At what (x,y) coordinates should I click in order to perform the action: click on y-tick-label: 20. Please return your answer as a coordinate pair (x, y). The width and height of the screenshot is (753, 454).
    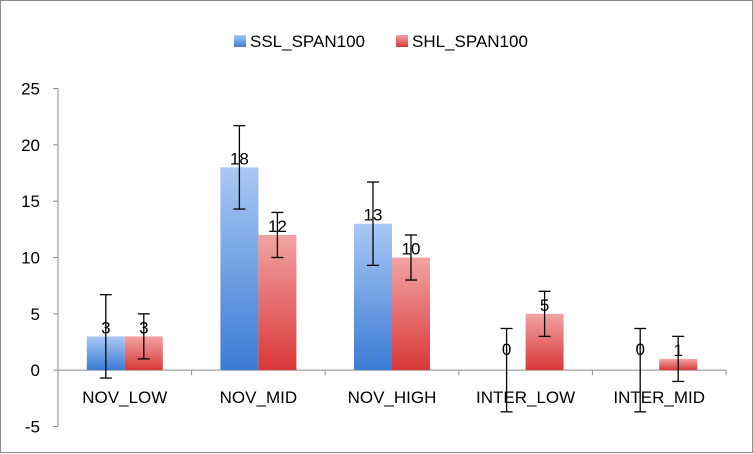
    Looking at the image, I should click on (30, 145).